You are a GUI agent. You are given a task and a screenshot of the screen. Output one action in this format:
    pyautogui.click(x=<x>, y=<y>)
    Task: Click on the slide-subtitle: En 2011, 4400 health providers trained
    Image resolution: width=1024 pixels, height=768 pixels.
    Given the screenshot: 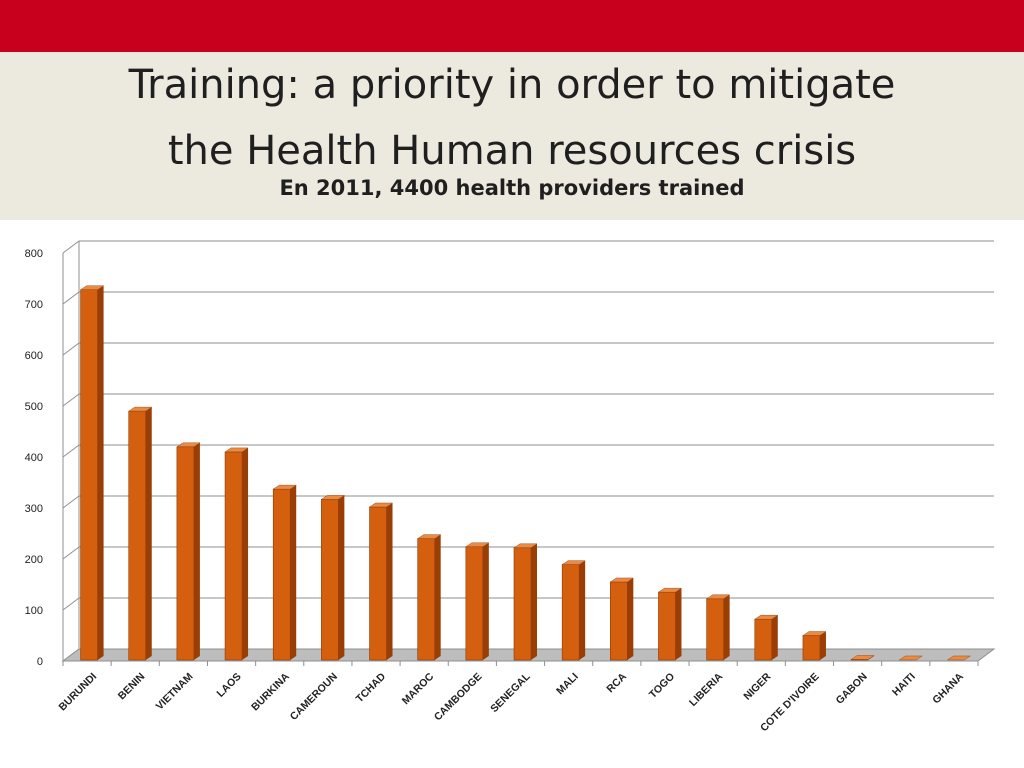 What is the action you would take?
    pyautogui.click(x=512, y=188)
    